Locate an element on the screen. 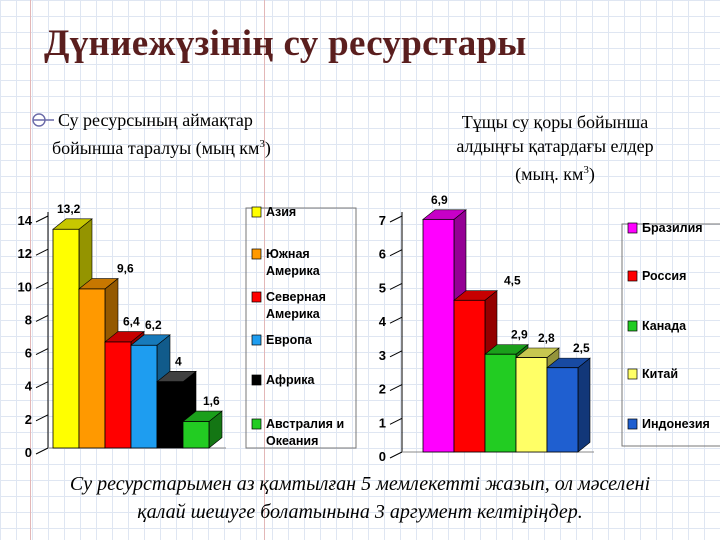 The width and height of the screenshot is (720, 540). right-subtitle-line3-text: (мың. км is located at coordinates (549, 174).